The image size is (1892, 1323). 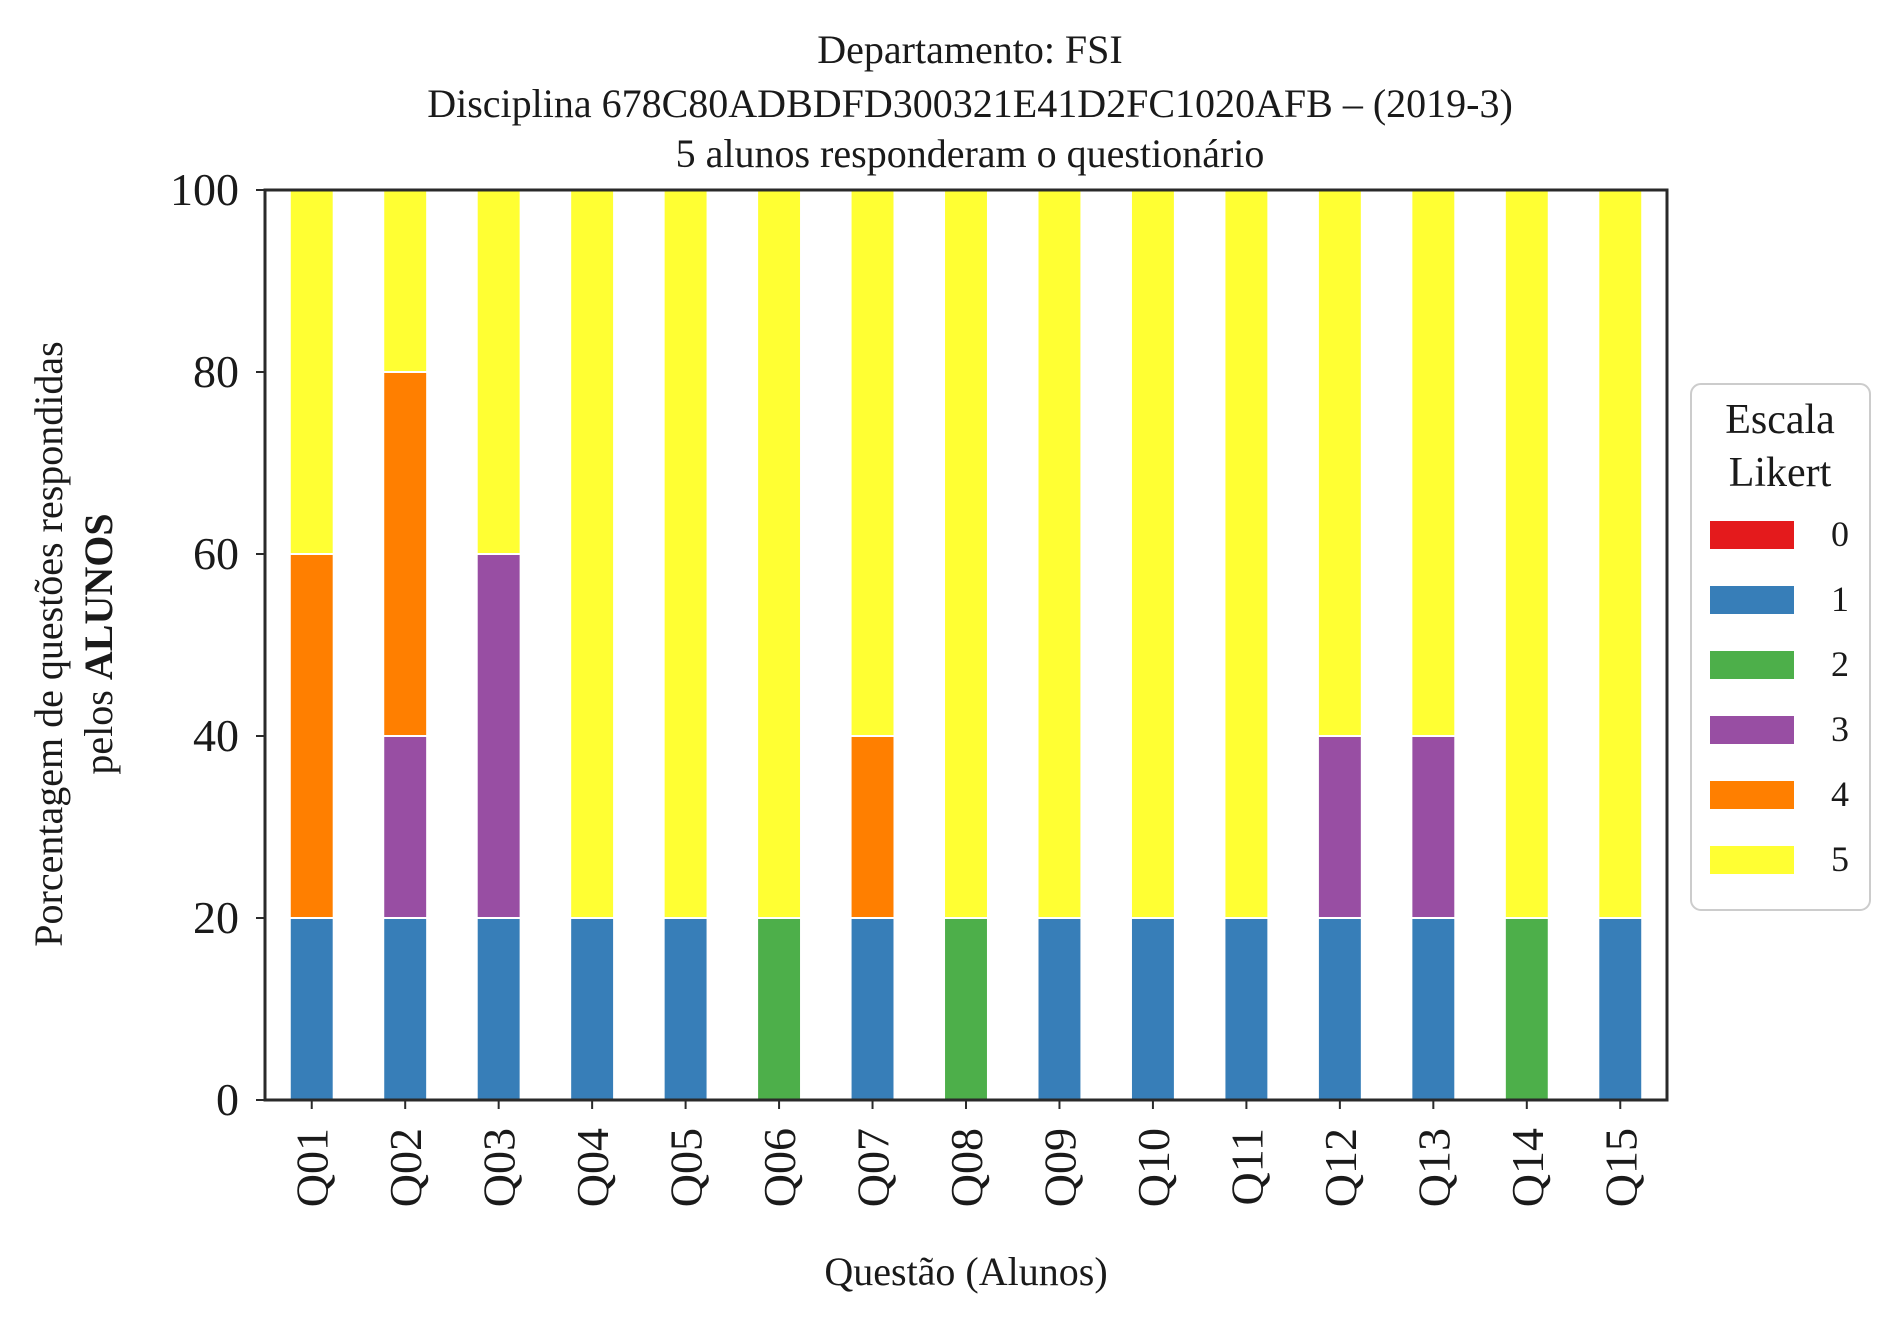 What do you see at coordinates (779, 1167) in the screenshot?
I see `x-tick-label: Q06` at bounding box center [779, 1167].